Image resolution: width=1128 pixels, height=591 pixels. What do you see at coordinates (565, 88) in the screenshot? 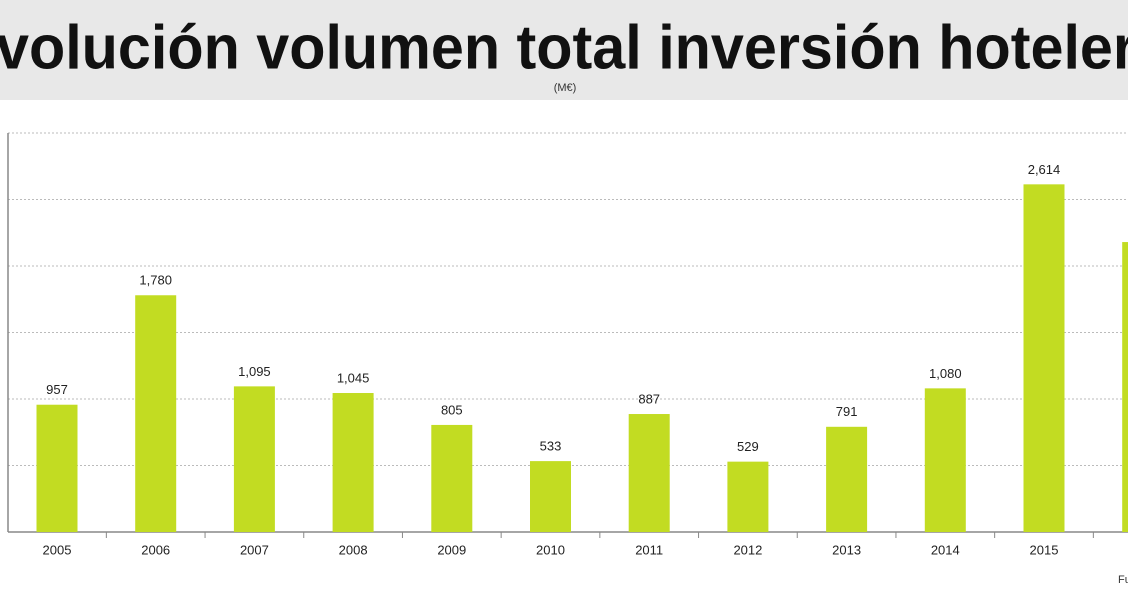
I see `chart-subtitle: (M€)` at bounding box center [565, 88].